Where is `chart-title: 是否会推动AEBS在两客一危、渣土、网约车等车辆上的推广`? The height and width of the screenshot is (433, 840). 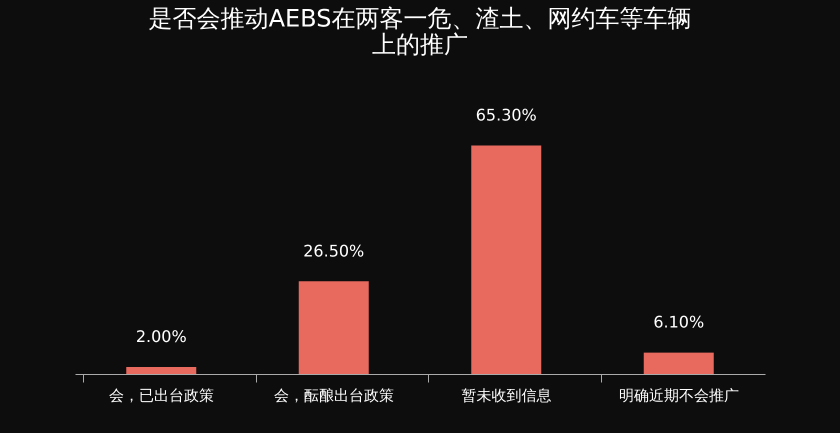 chart-title: 是否会推动AEBS在两客一危、渣土、网约车等车辆上的推广 is located at coordinates (420, 31).